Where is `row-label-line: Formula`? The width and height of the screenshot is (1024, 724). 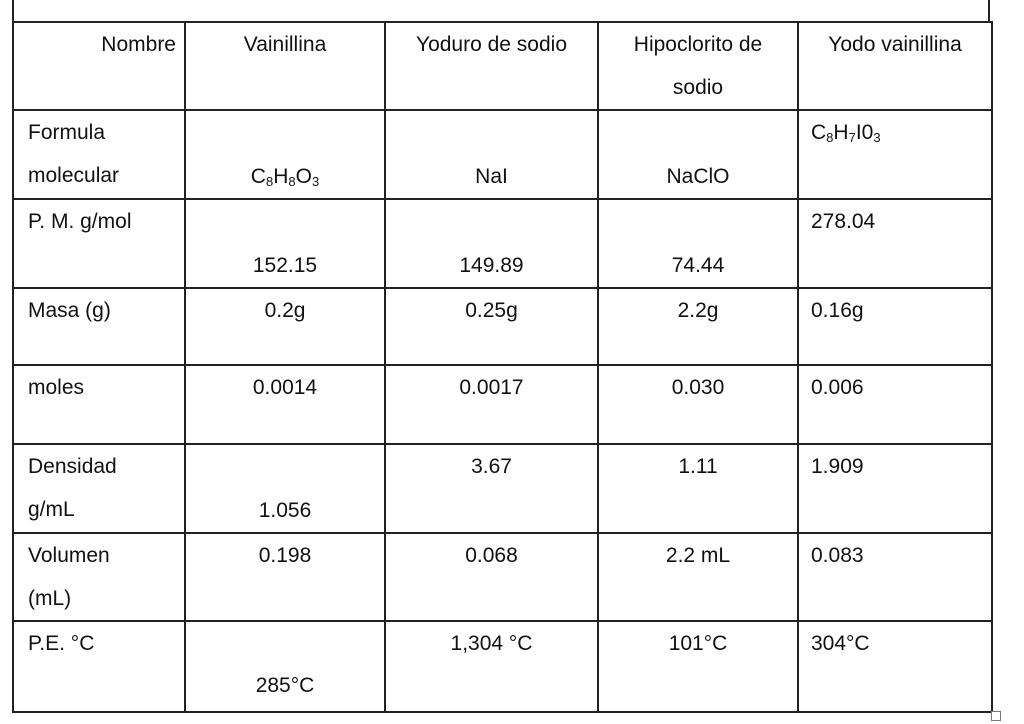 row-label-line: Formula is located at coordinates (67, 132).